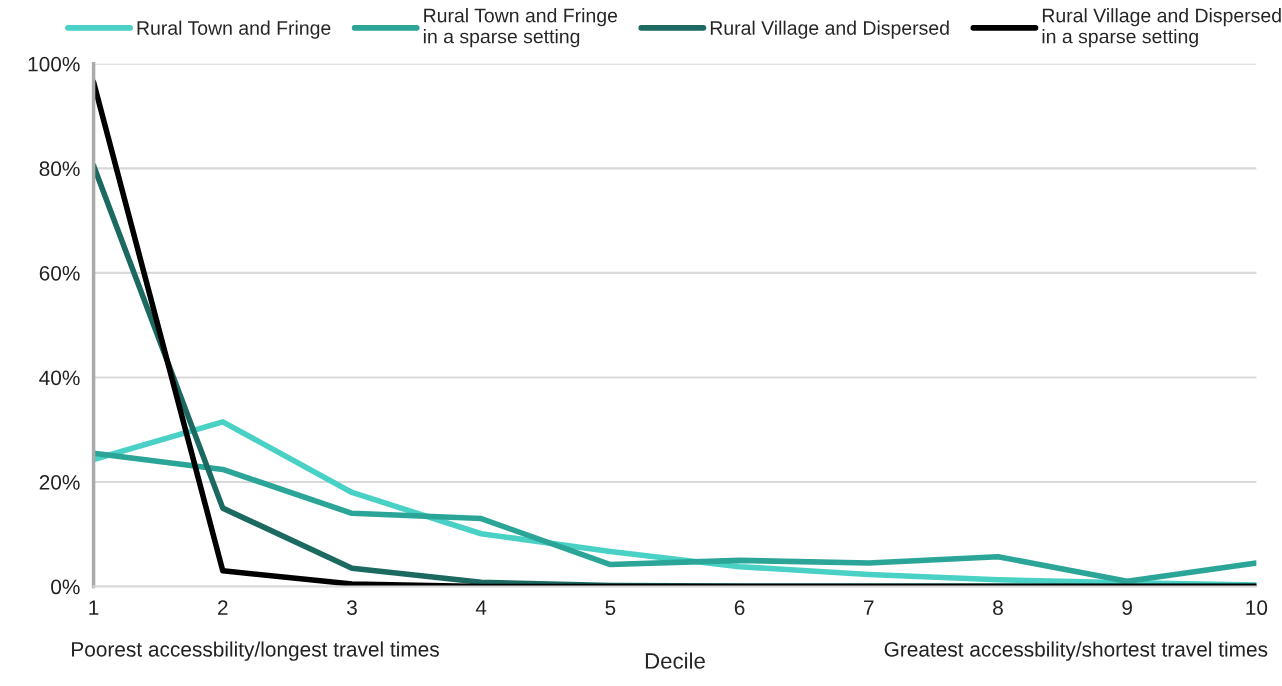  What do you see at coordinates (351, 608) in the screenshot?
I see `x-tick-label: 3` at bounding box center [351, 608].